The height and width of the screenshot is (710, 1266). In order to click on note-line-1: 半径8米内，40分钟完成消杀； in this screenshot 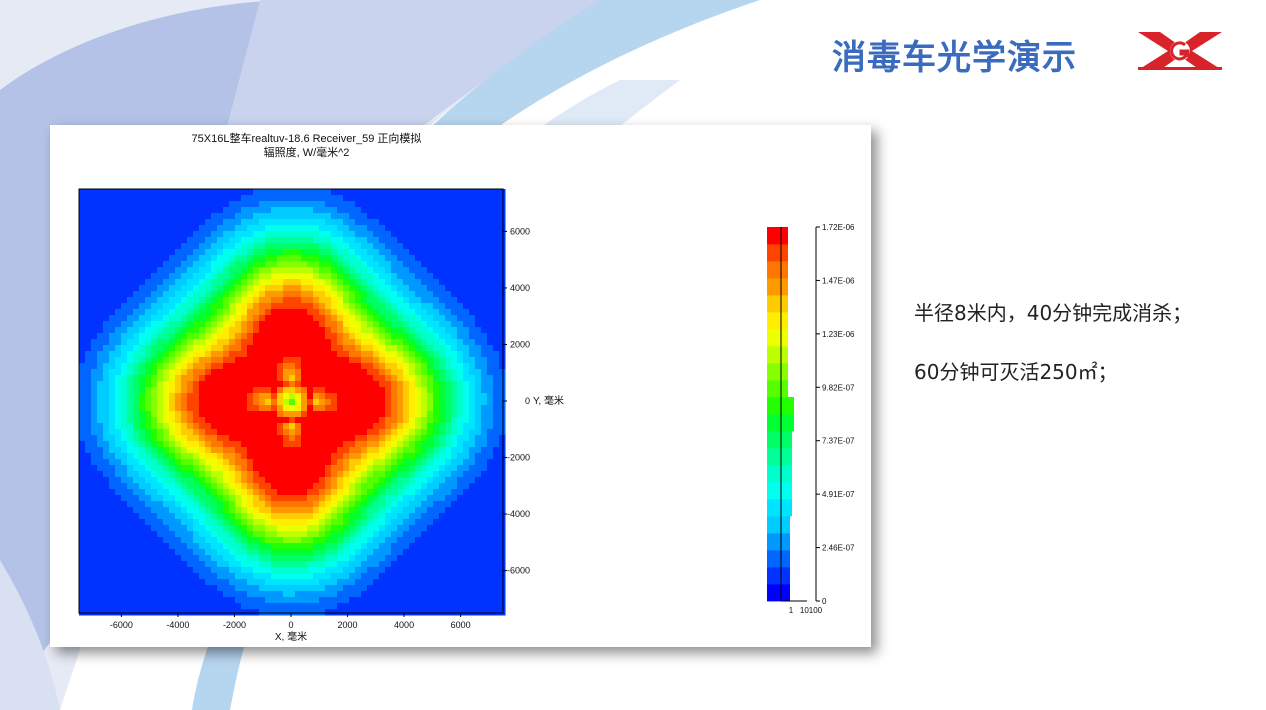, I will do `click(1053, 313)`.